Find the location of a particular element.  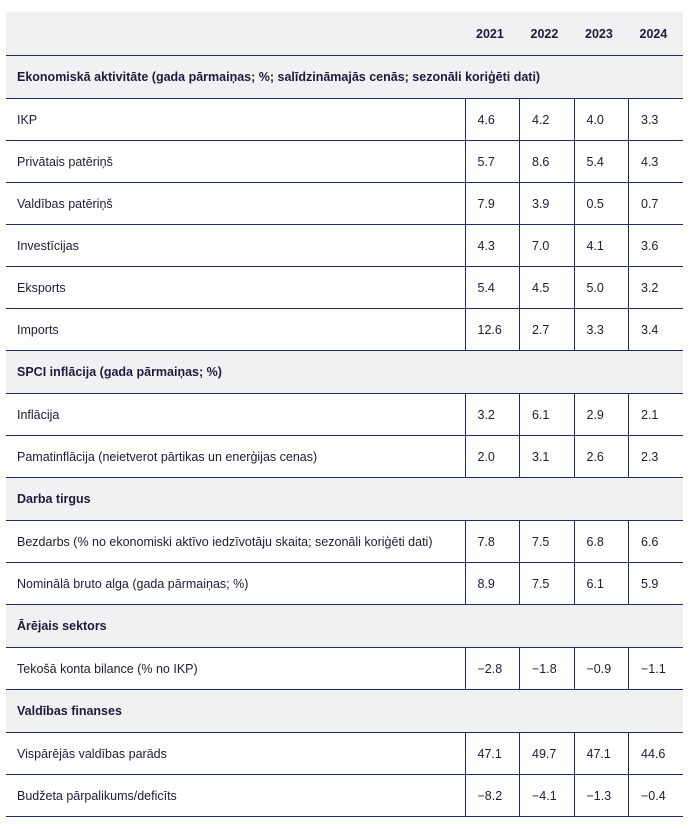

section-header-row: SPCI inflācija (gada pārmaiņas; %) is located at coordinates (344, 372).